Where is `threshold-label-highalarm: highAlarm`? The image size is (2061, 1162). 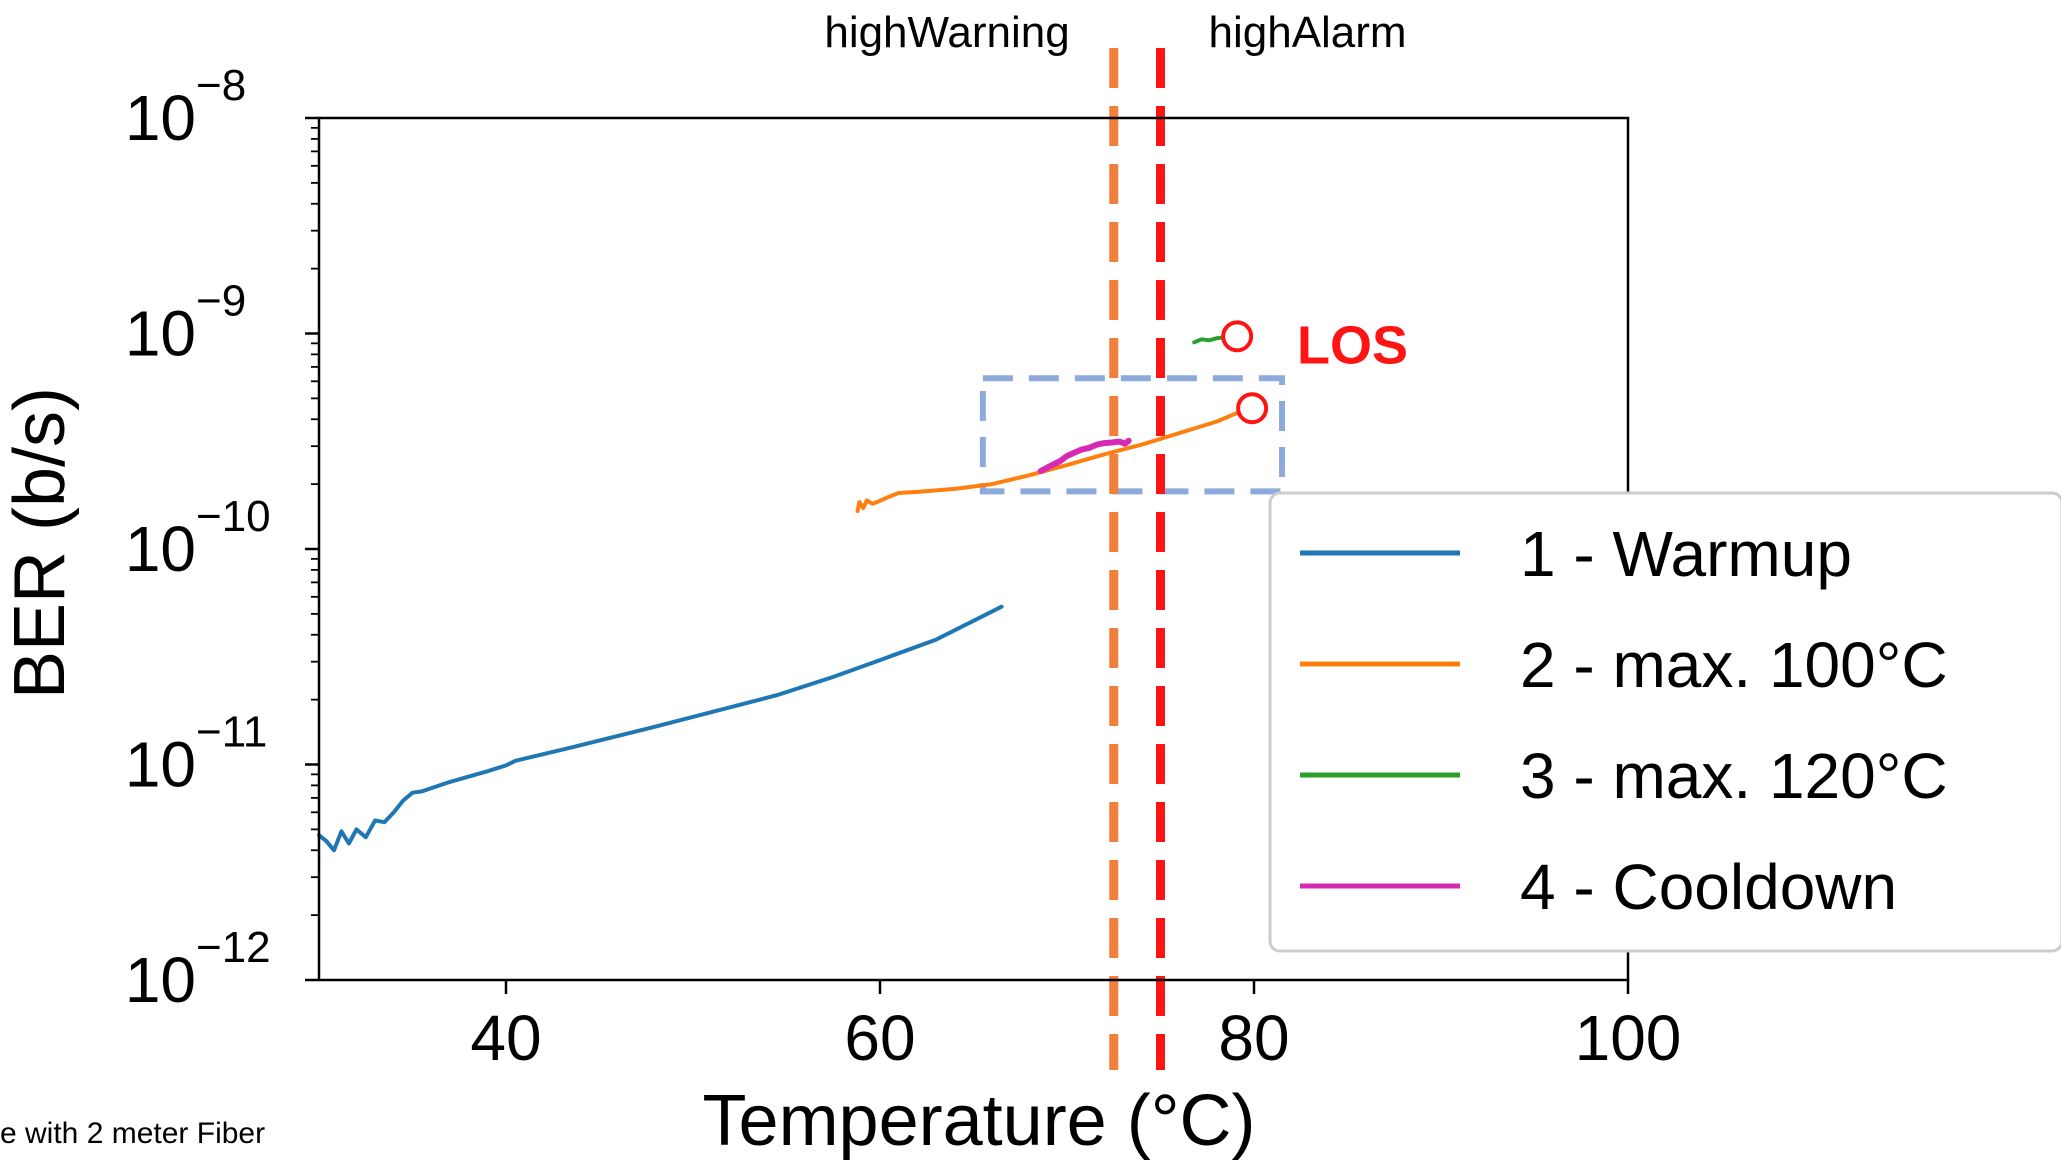 threshold-label-highalarm: highAlarm is located at coordinates (1308, 32).